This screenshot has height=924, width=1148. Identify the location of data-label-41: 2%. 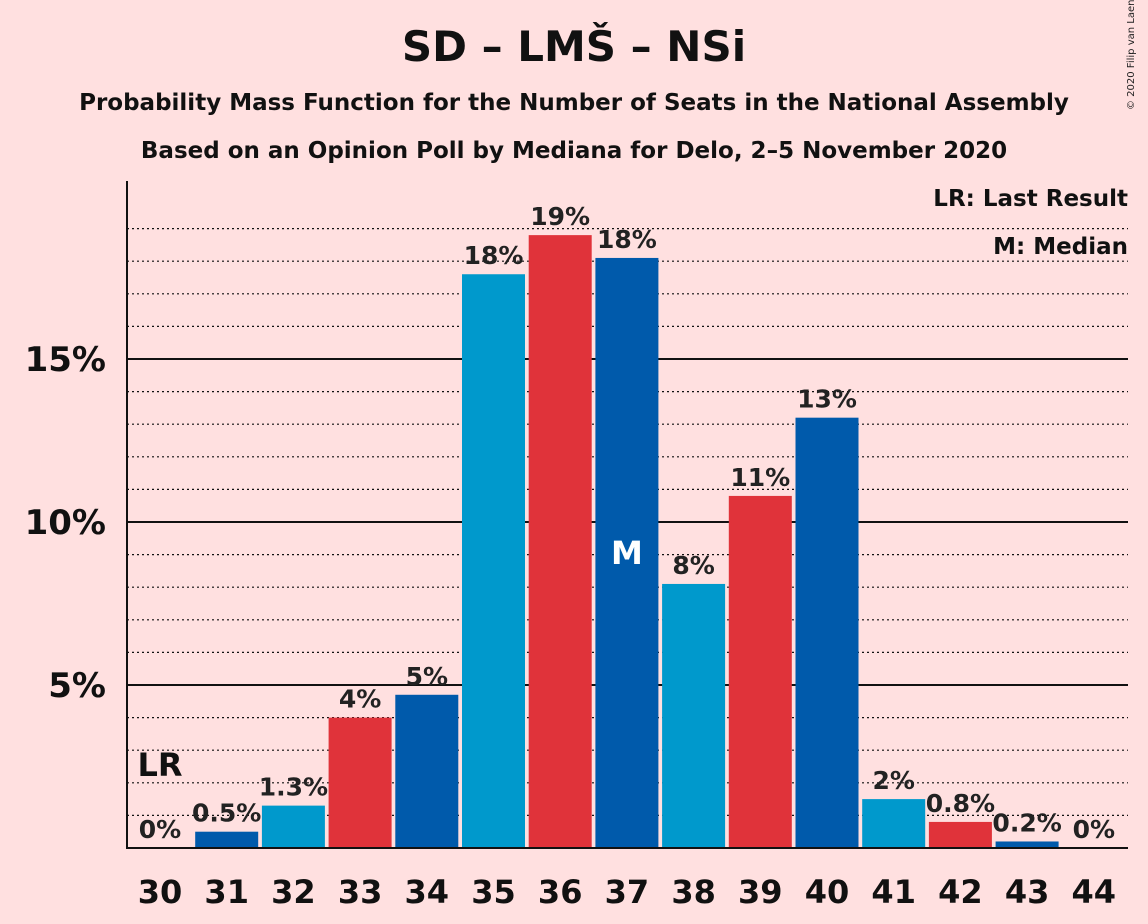
(893, 780).